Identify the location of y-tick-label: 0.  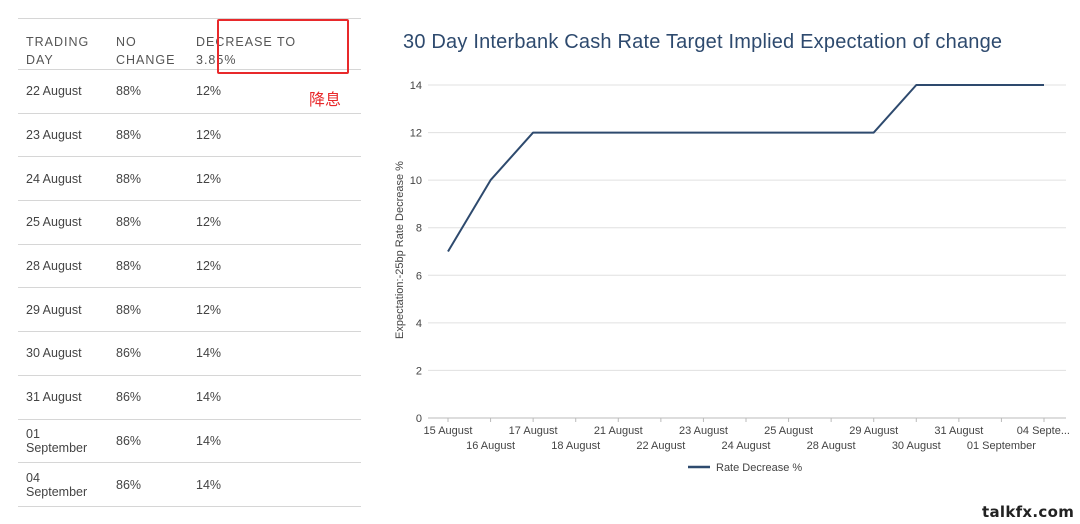
(419, 419).